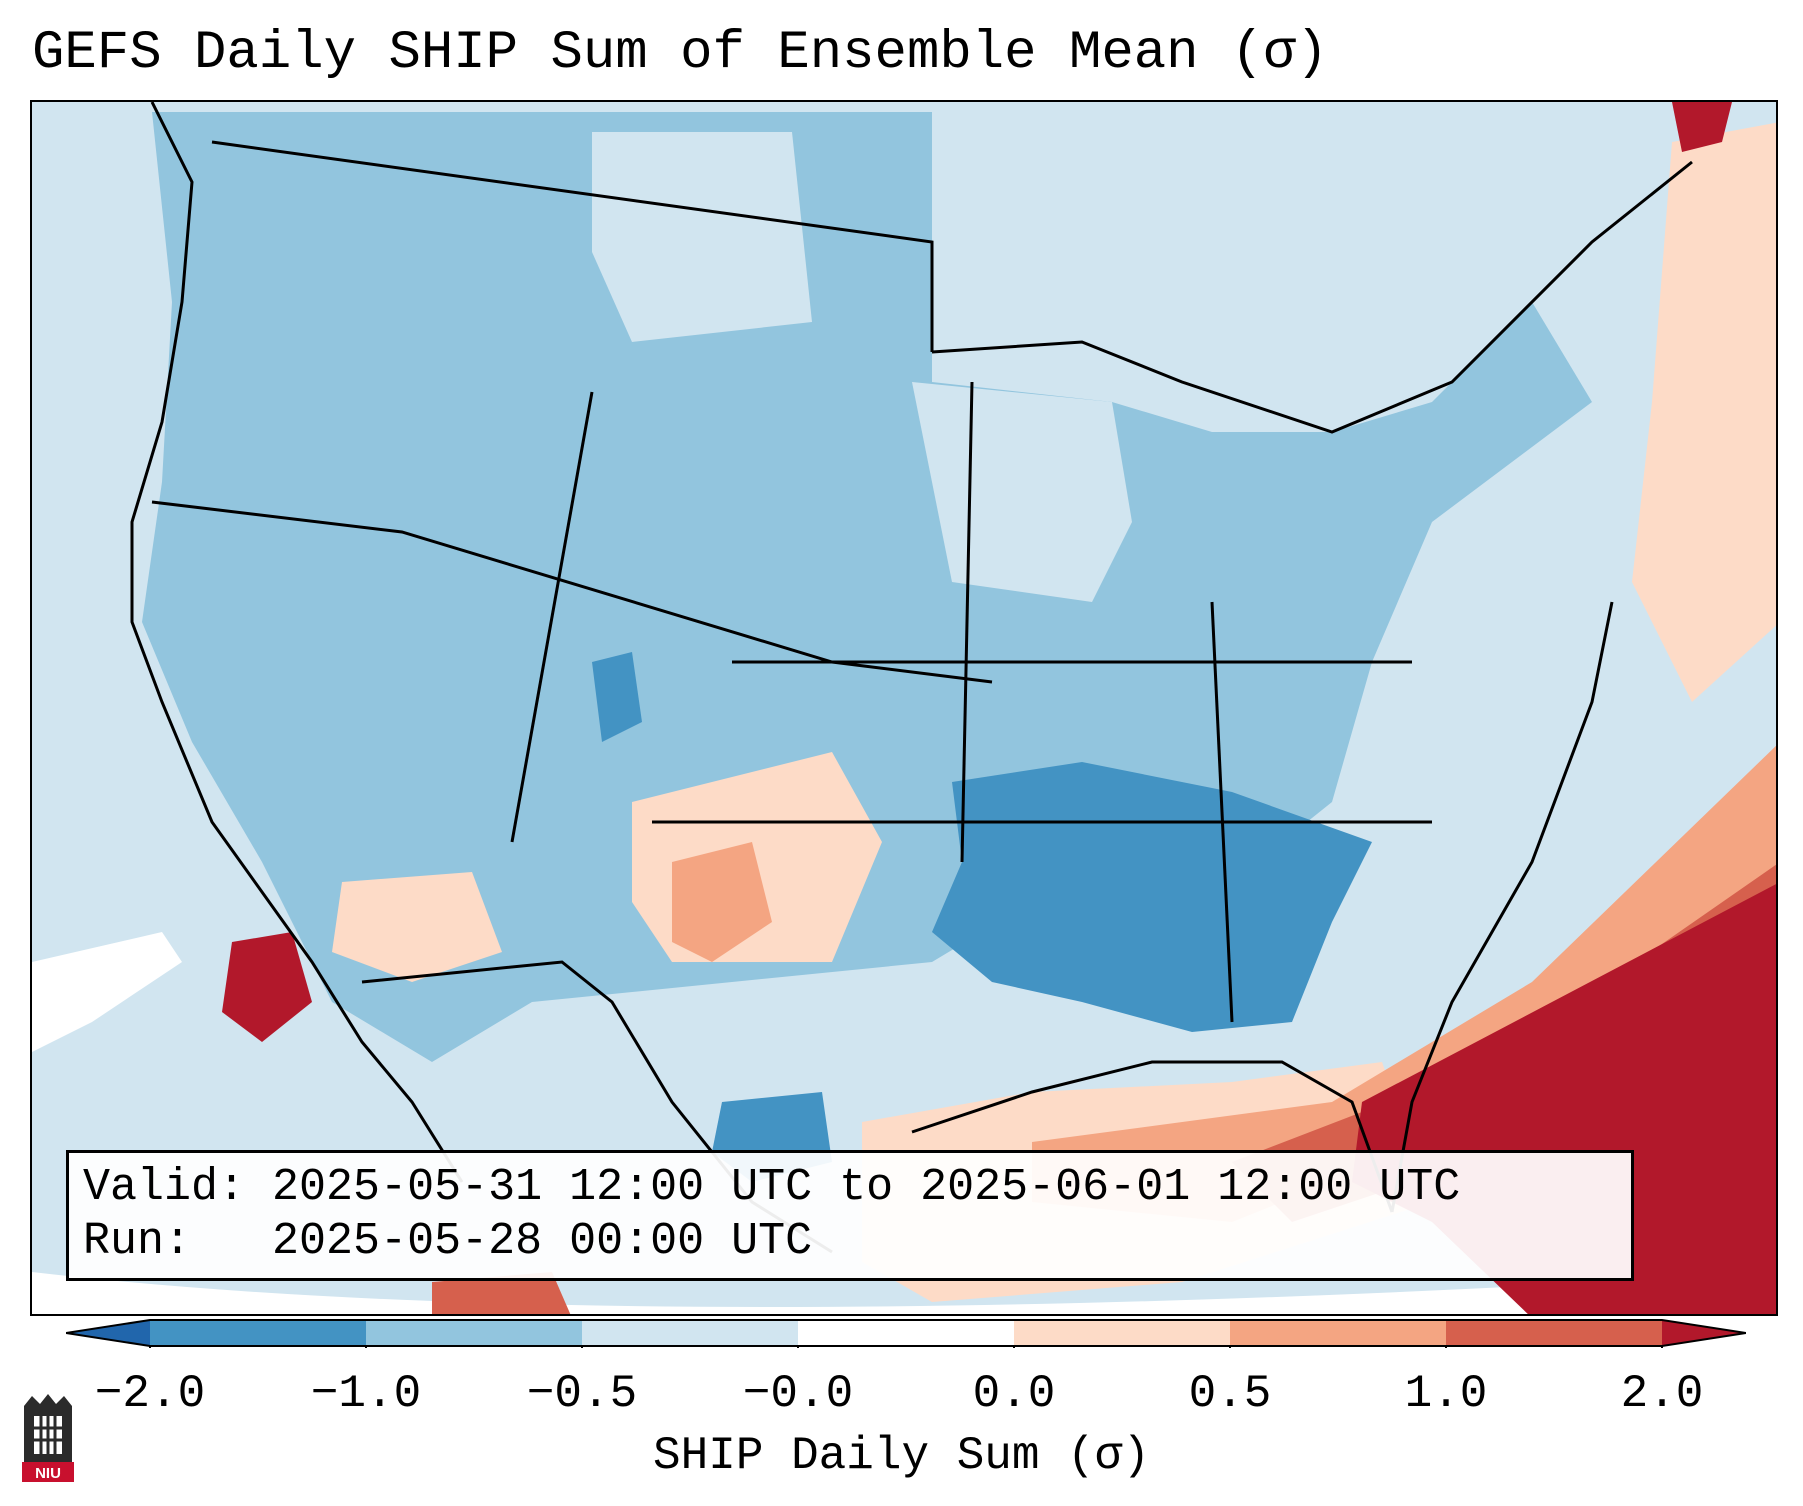 This screenshot has height=1506, width=1803. Describe the element at coordinates (1312, 297) in the screenshot. I see `canada-border-east` at that location.